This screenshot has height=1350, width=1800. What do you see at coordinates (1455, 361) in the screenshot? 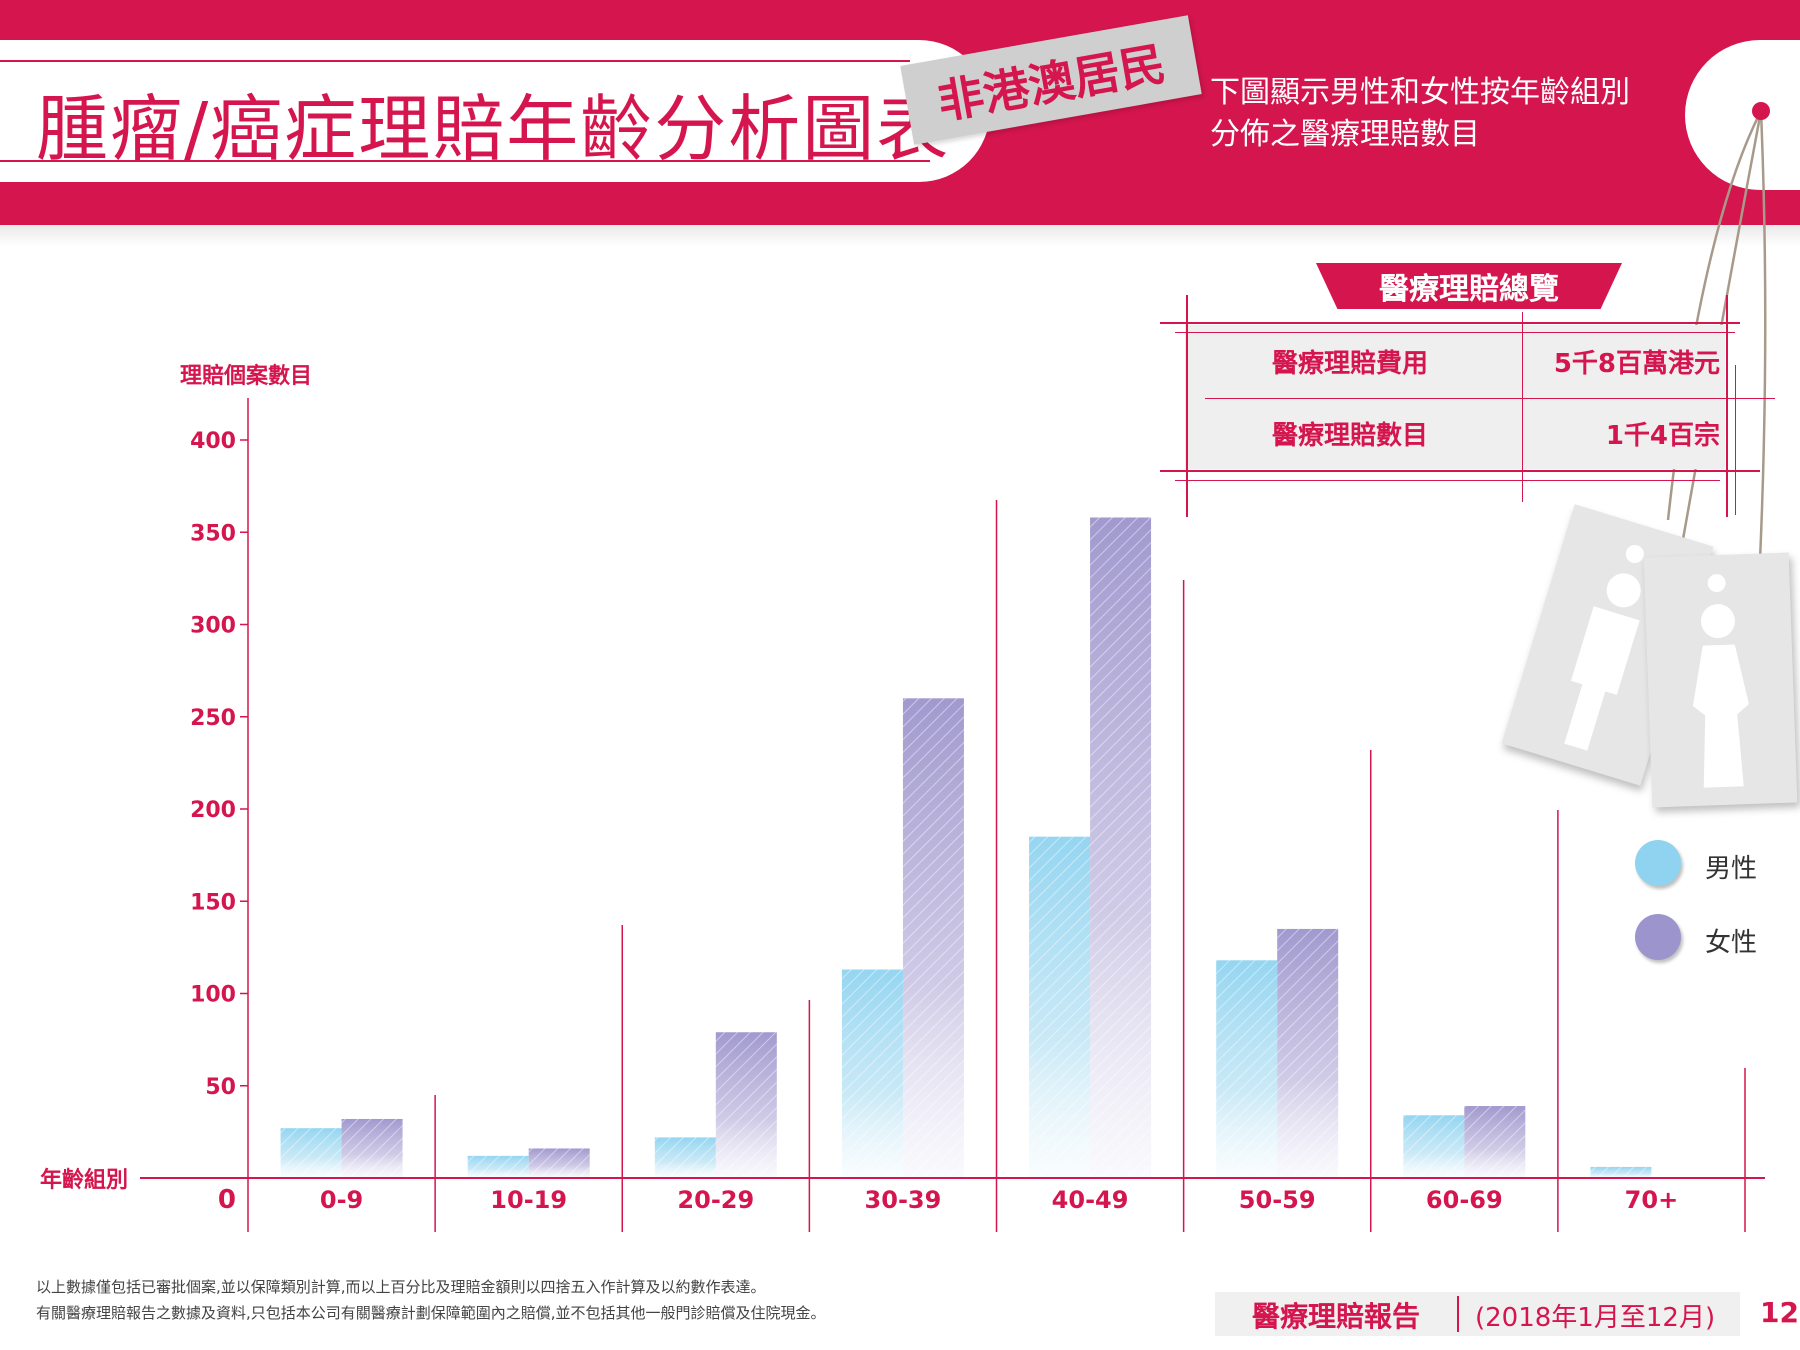
I see `summary-row-cost: 醫療理賠費用 5千8百萬港元` at bounding box center [1455, 361].